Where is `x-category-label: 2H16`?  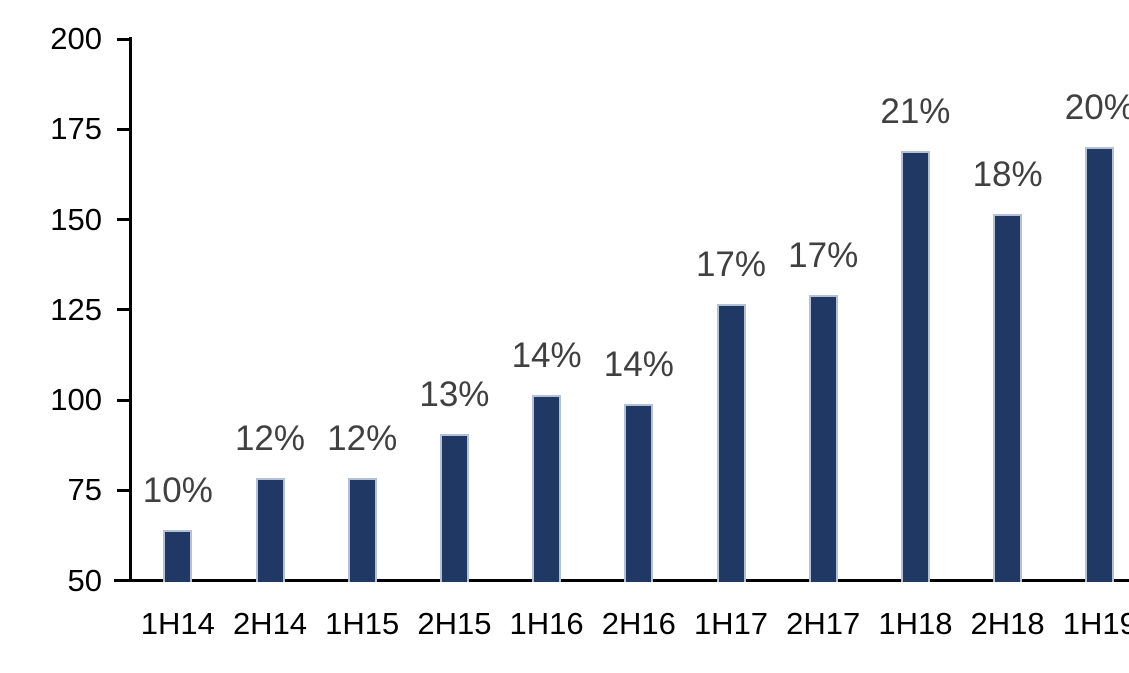
x-category-label: 2H16 is located at coordinates (638, 623).